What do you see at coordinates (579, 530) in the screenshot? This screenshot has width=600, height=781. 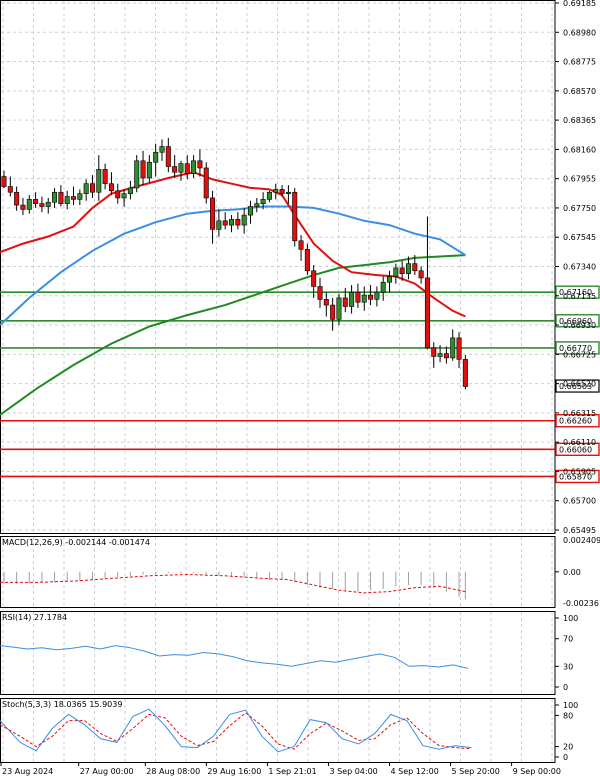 I see `price-tick-label: 0.65495` at bounding box center [579, 530].